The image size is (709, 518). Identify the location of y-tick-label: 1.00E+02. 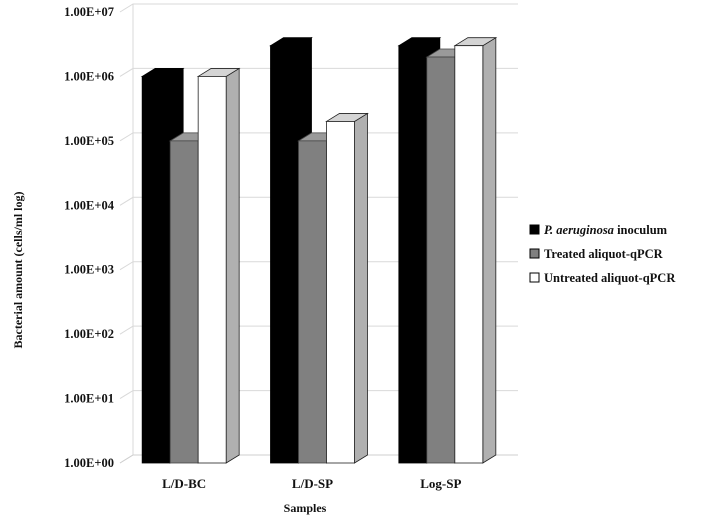
(89, 334).